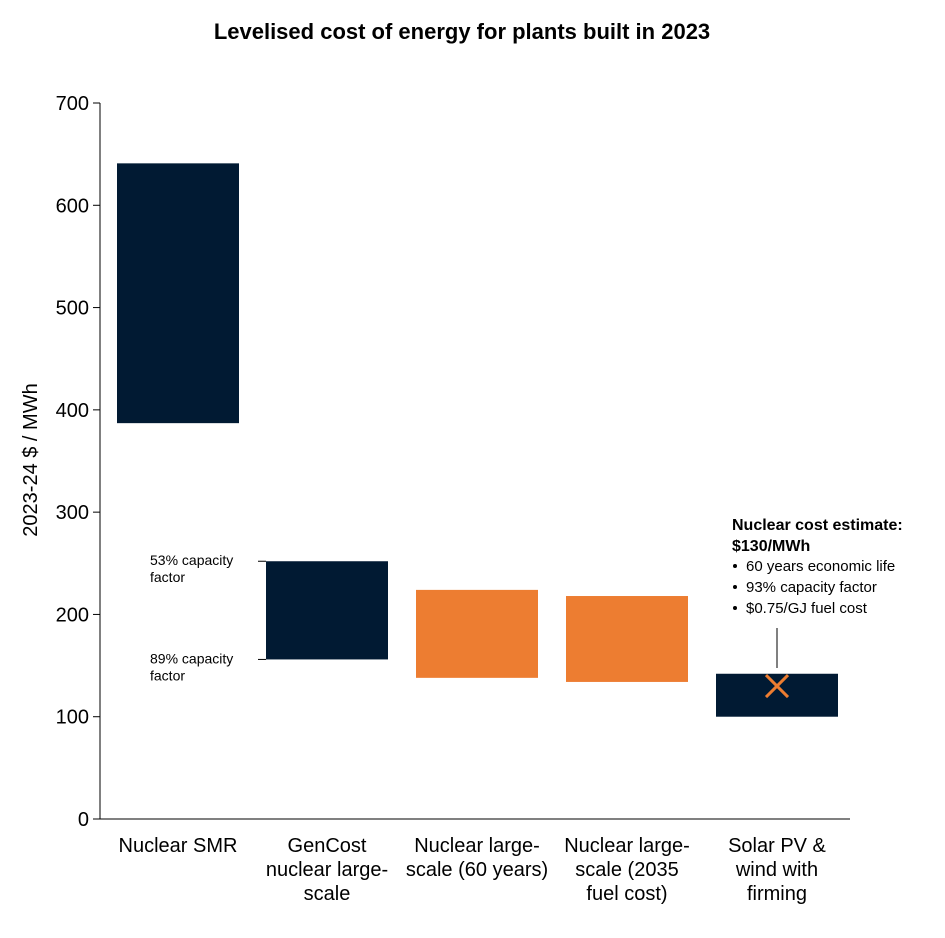 The image size is (945, 938). I want to click on y-tick-label: 400, so click(72, 411).